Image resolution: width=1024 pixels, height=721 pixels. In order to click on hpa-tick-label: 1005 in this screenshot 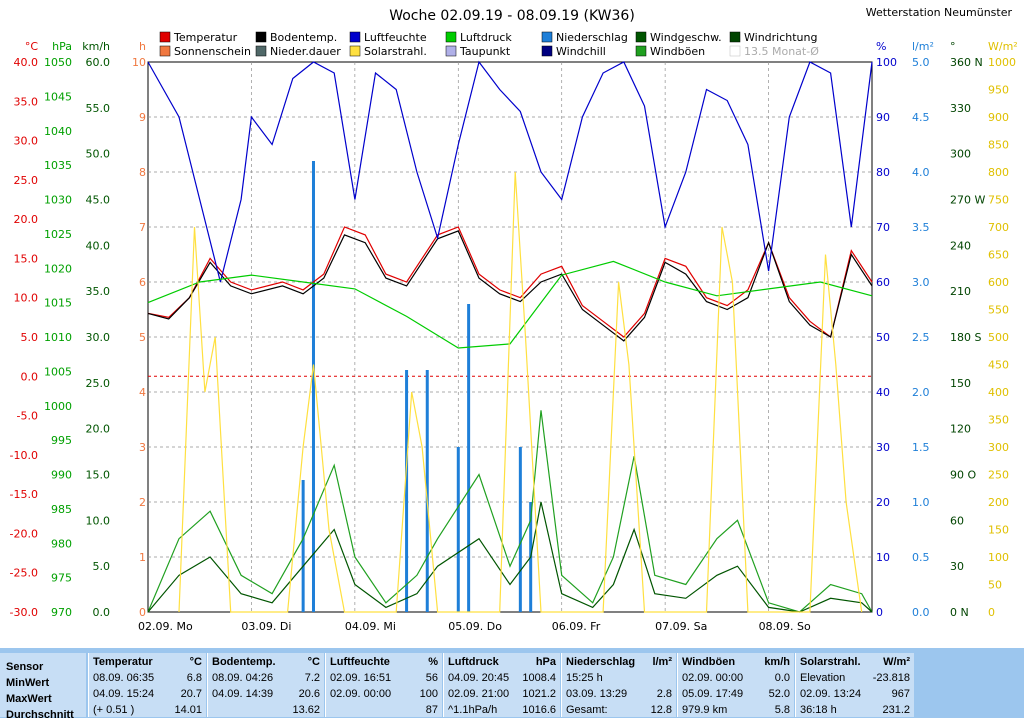, I will do `click(58, 371)`.